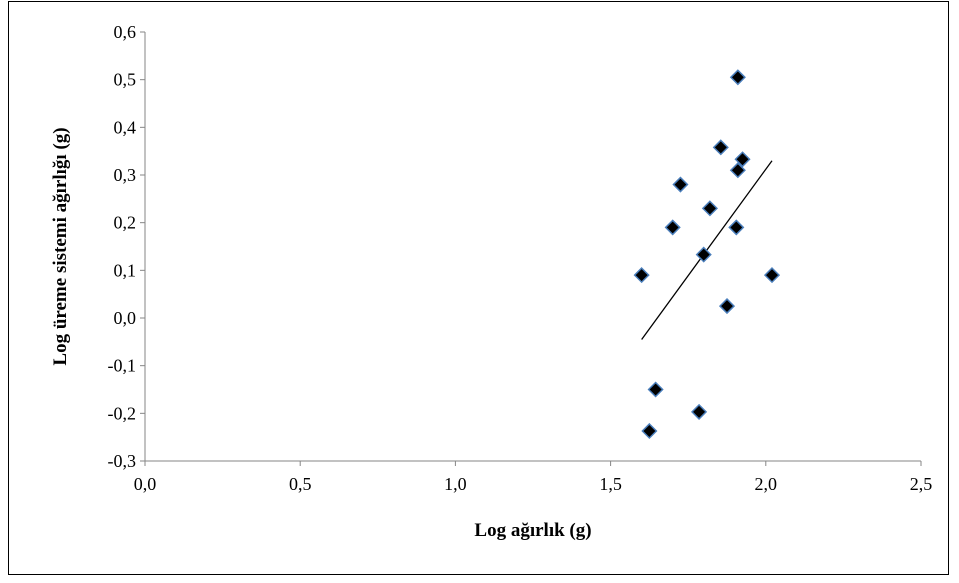  I want to click on y-tick-label: -0,3, so click(122, 461).